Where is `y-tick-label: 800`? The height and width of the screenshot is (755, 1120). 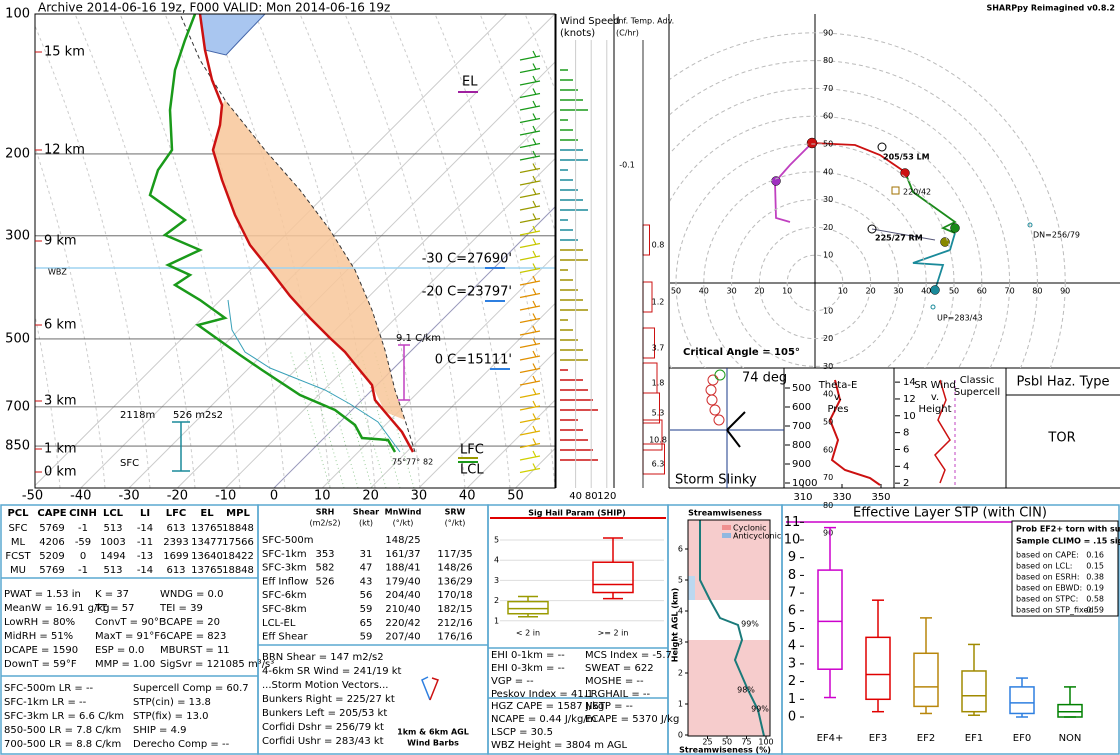 y-tick-label: 800 is located at coordinates (801, 445).